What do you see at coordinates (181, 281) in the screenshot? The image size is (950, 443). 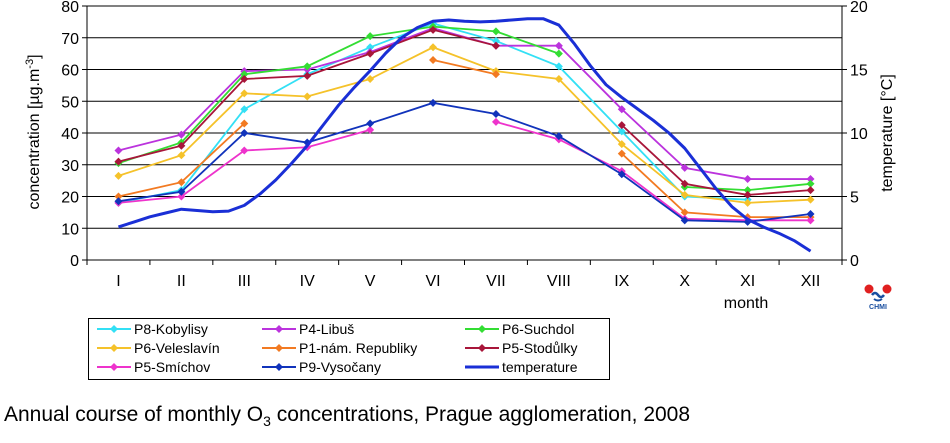 I see `x-tick-label: II` at bounding box center [181, 281].